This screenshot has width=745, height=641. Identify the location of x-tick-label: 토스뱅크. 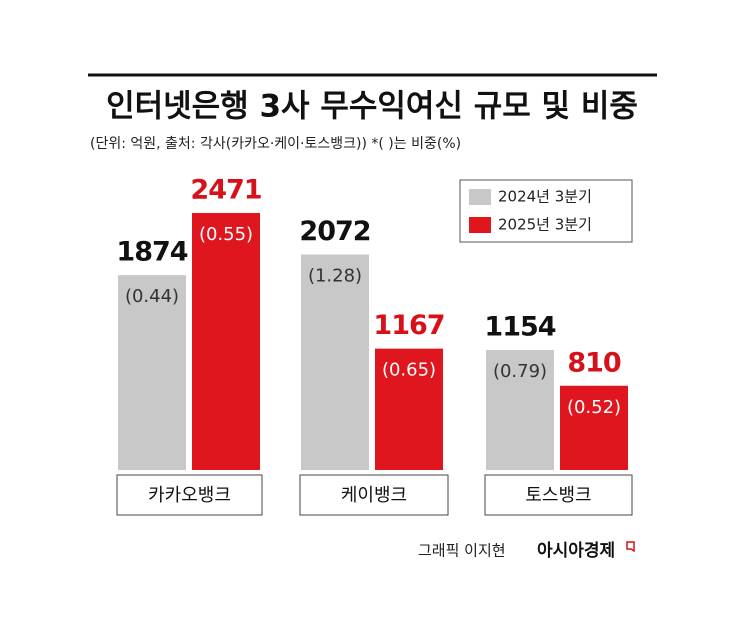
(558, 495).